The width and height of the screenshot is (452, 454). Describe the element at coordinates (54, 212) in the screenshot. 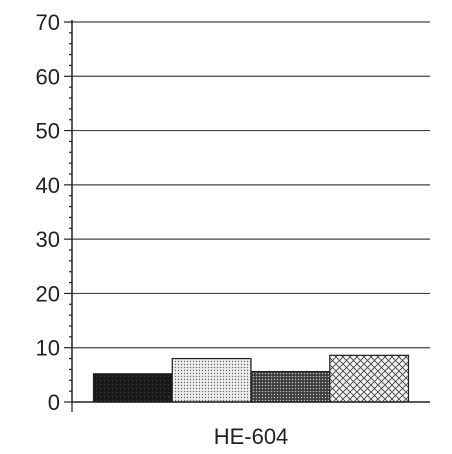

I see `y-axis-ticks: 0 10 20 30 40 50 60 70` at that location.